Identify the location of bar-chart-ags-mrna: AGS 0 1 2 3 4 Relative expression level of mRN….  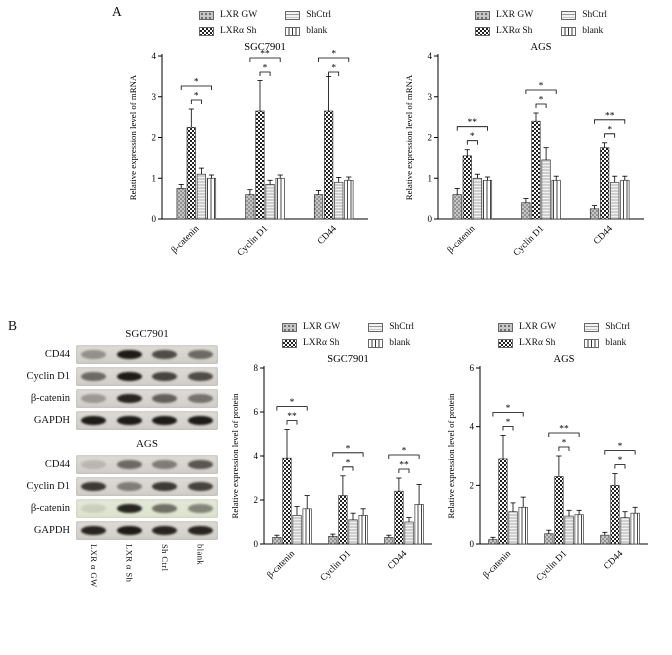
(527, 162).